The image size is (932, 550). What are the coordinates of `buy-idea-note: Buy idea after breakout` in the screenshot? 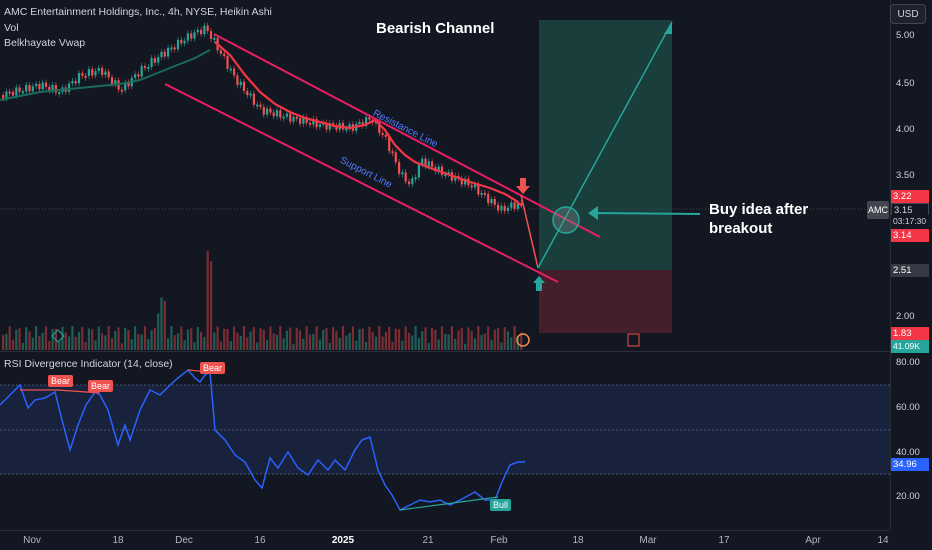 It's located at (758, 219).